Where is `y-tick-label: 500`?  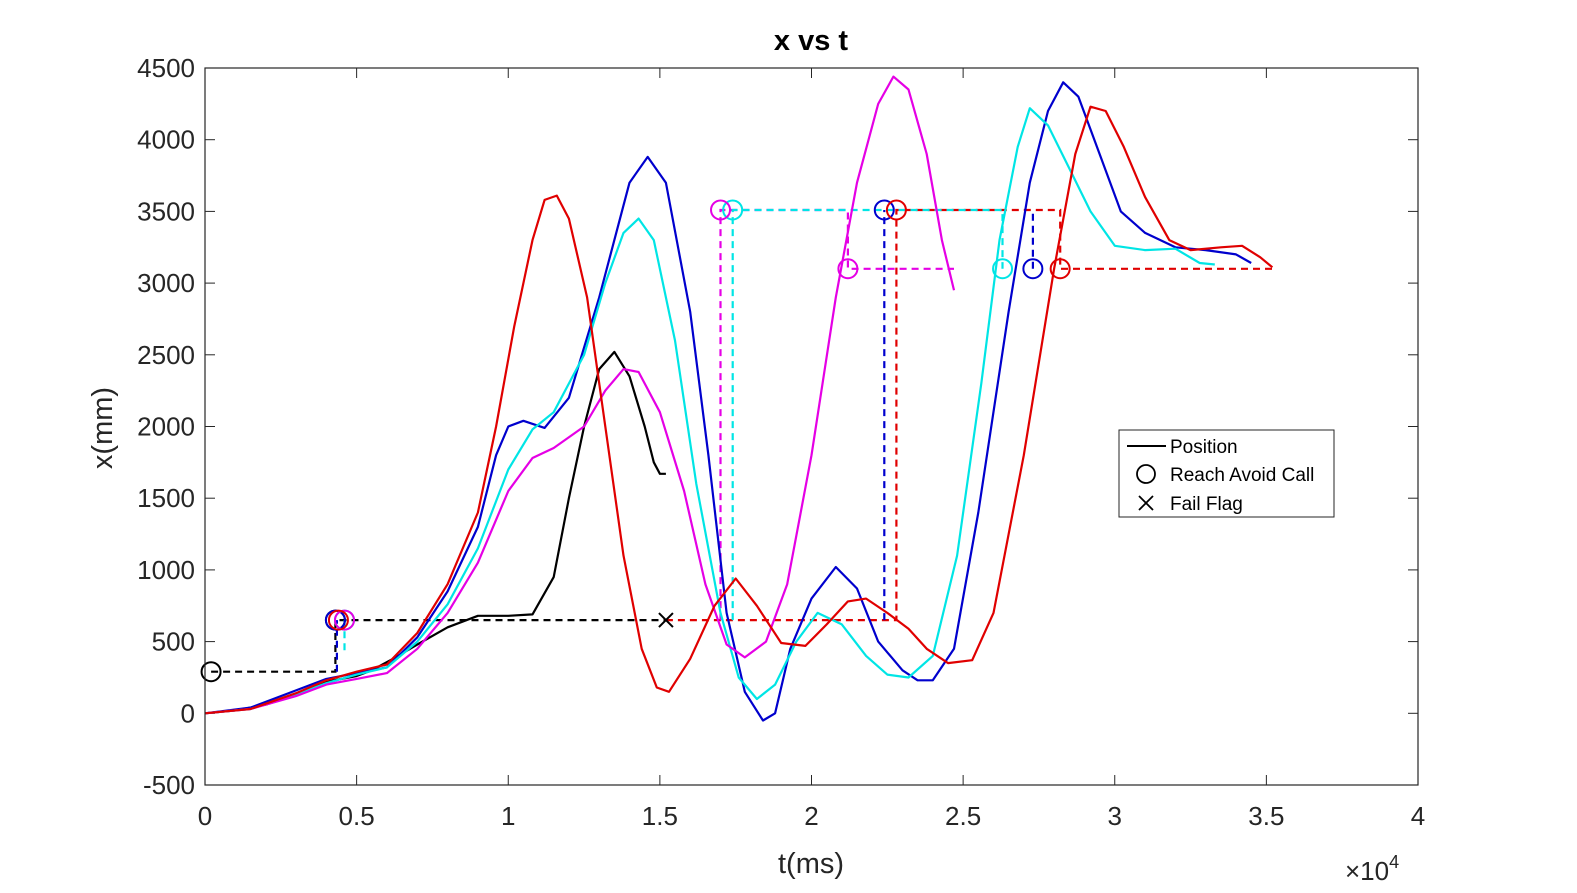
y-tick-label: 500 is located at coordinates (173, 642).